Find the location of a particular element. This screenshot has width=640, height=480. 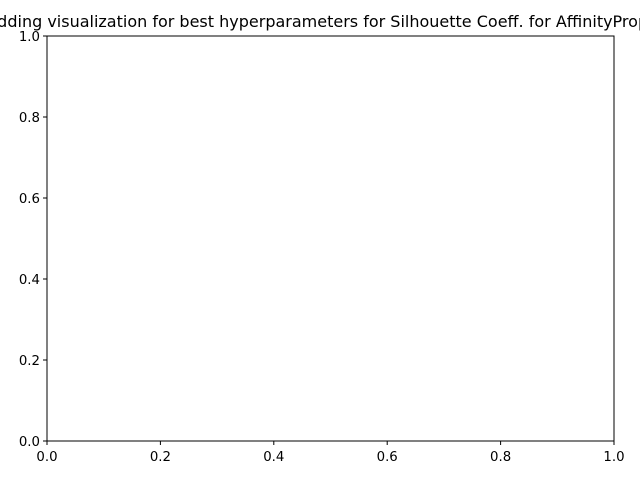

x-axis: 0.0 0.2 0.4 0.6 0.8 1.0 is located at coordinates (330, 453).